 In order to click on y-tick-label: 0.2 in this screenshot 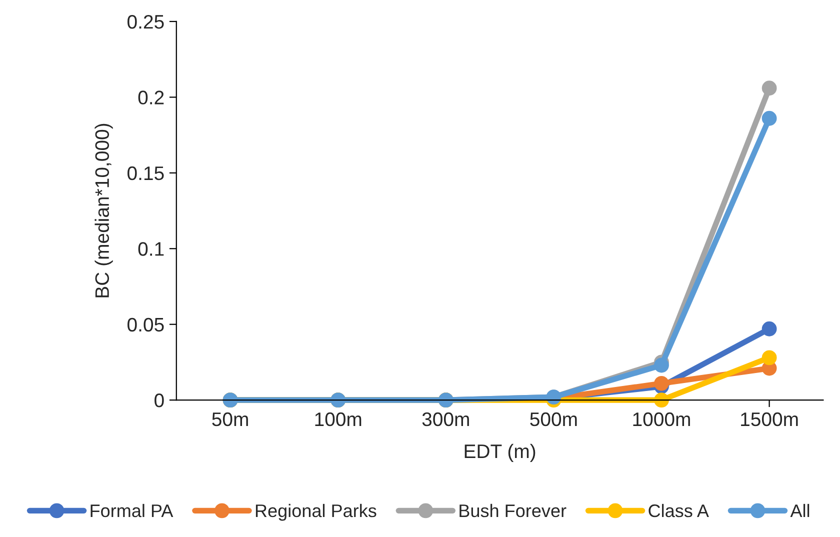, I will do `click(151, 97)`.